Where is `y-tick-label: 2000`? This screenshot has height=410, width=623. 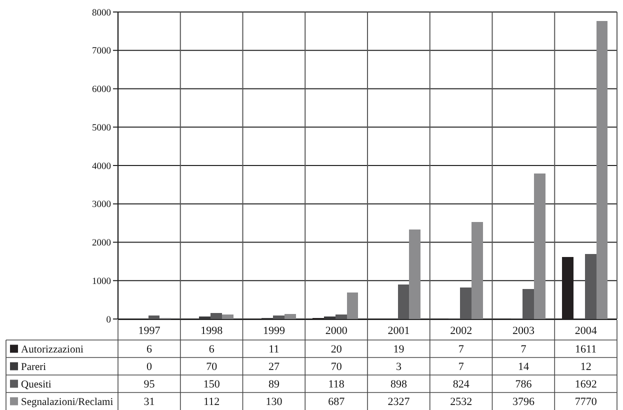 y-tick-label: 2000 is located at coordinates (102, 243).